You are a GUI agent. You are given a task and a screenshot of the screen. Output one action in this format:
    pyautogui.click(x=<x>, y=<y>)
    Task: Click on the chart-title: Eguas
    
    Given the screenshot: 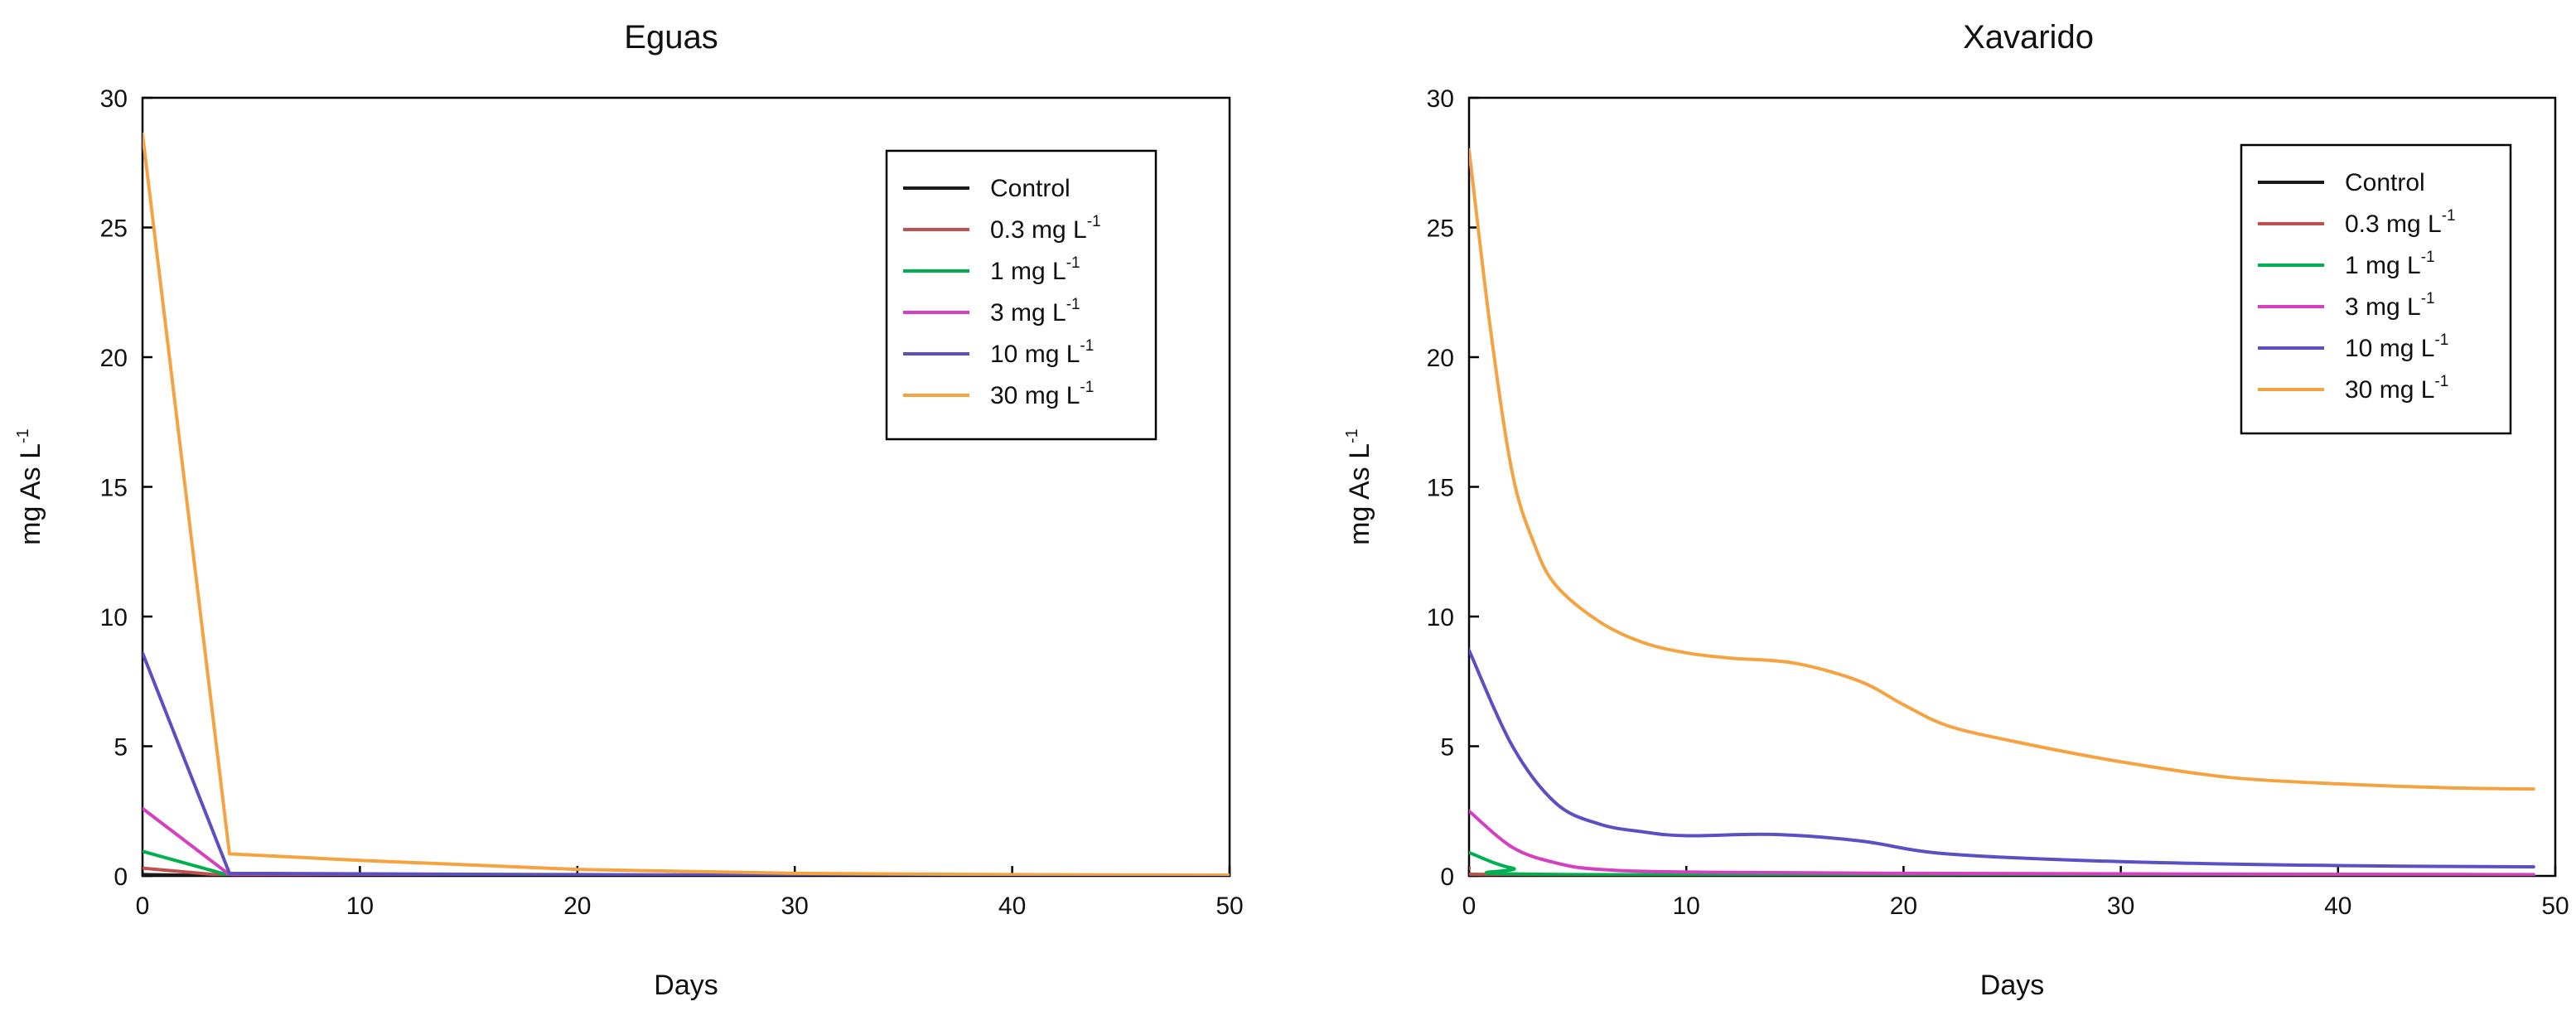 What is the action you would take?
    pyautogui.click(x=671, y=37)
    